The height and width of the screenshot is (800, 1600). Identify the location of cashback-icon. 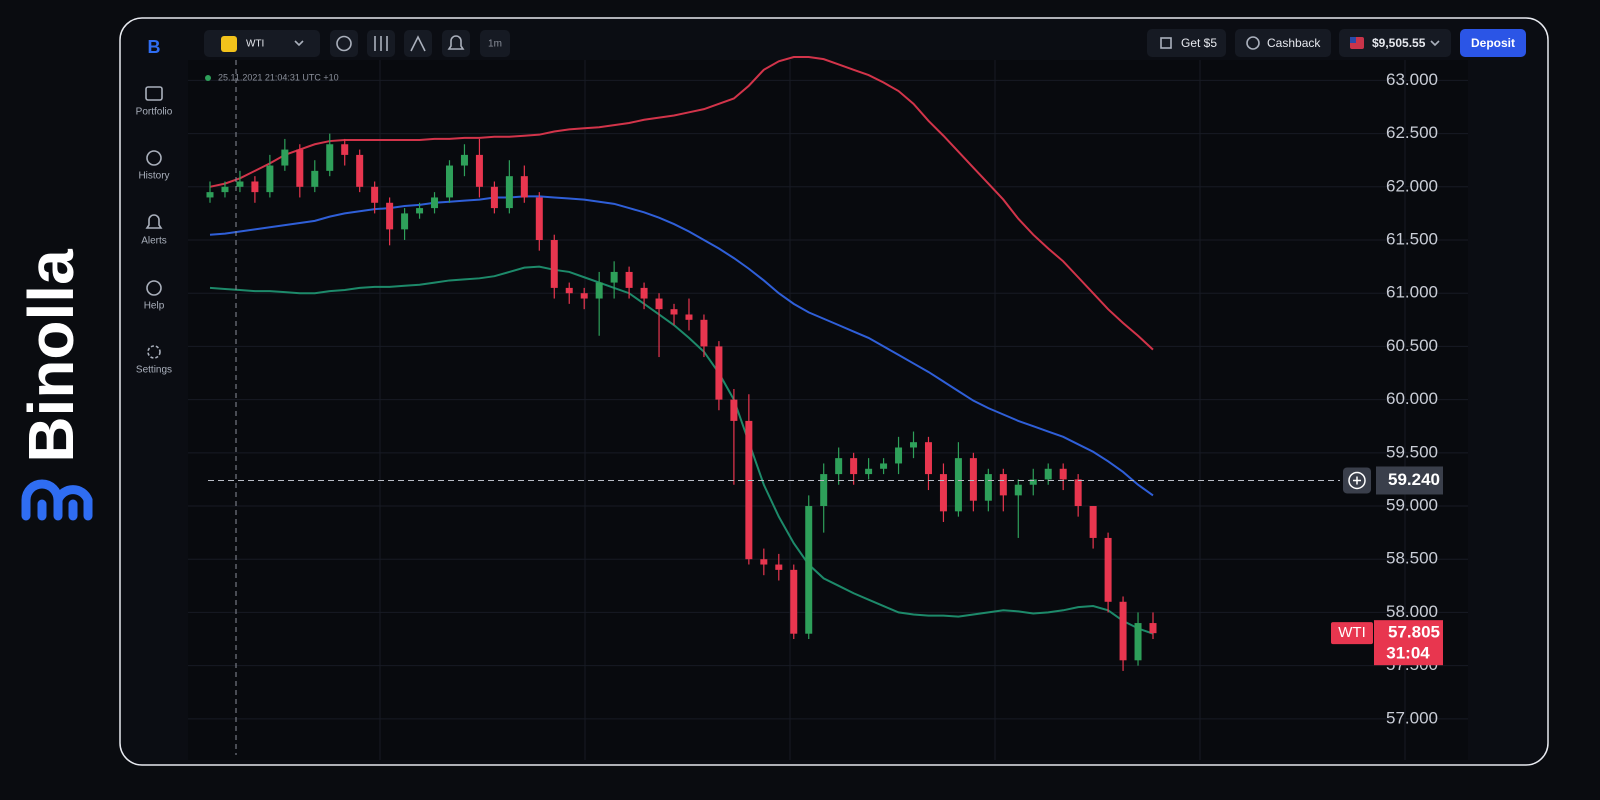
(1253, 43).